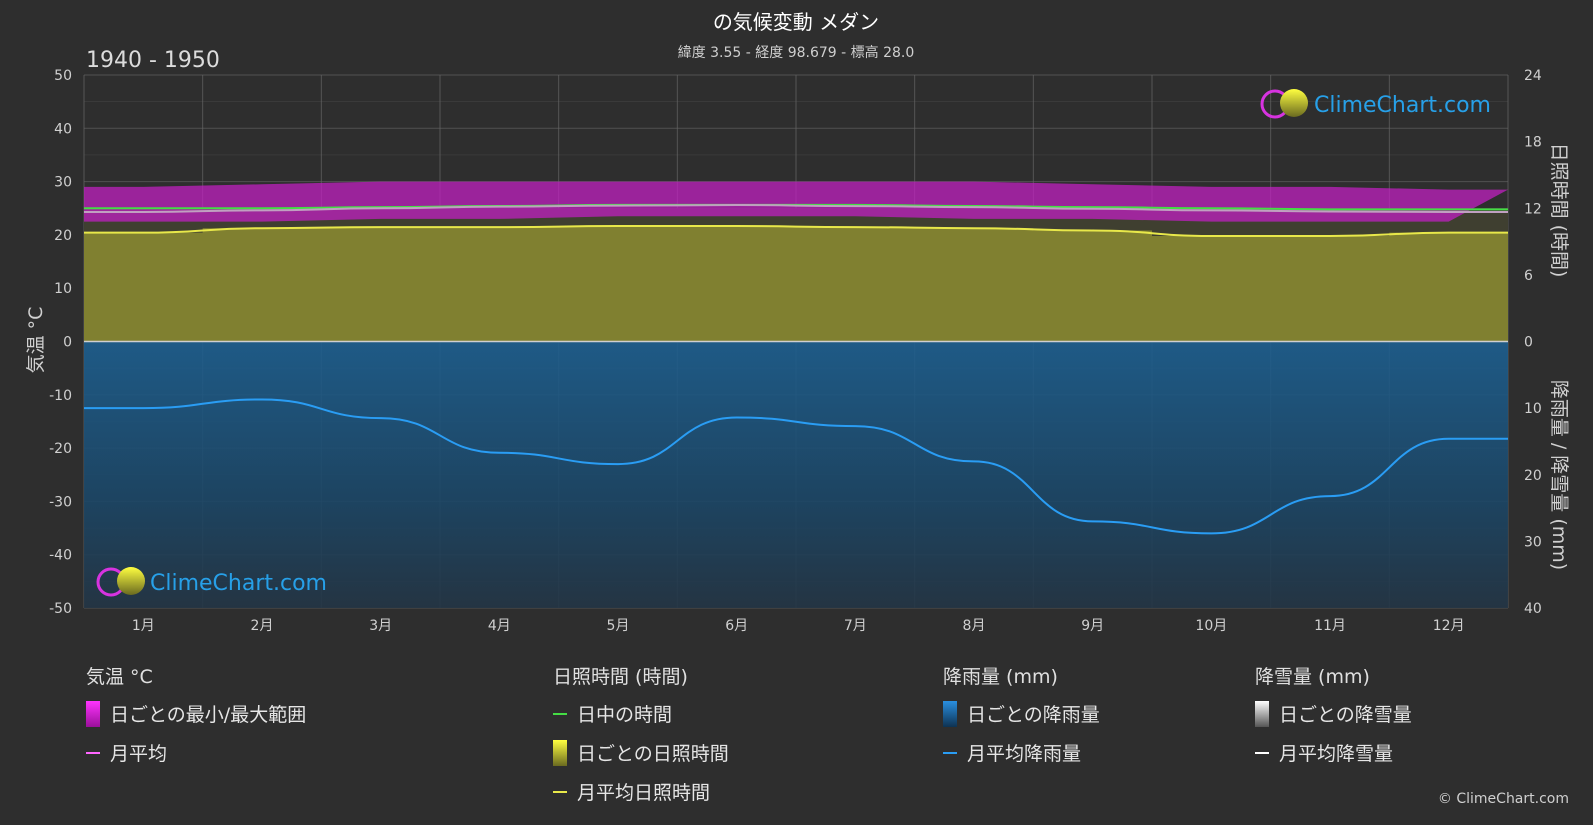  I want to click on legend-snow-swatch, so click(1262, 714).